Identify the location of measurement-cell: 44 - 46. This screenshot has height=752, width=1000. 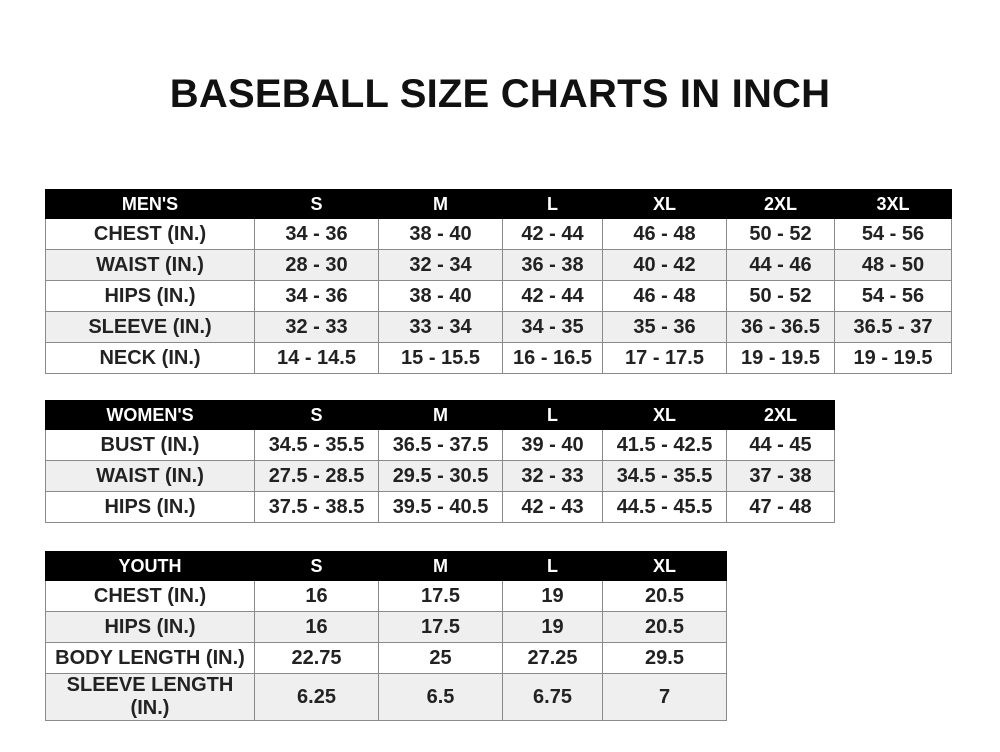
(780, 265).